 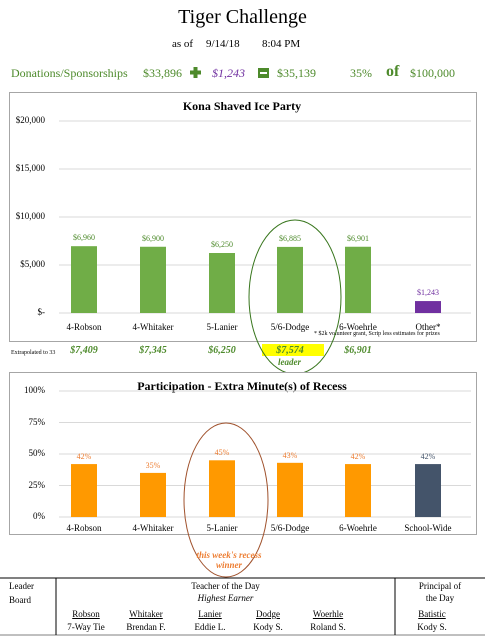 What do you see at coordinates (183, 44) in the screenshot?
I see `as-of-label: as of` at bounding box center [183, 44].